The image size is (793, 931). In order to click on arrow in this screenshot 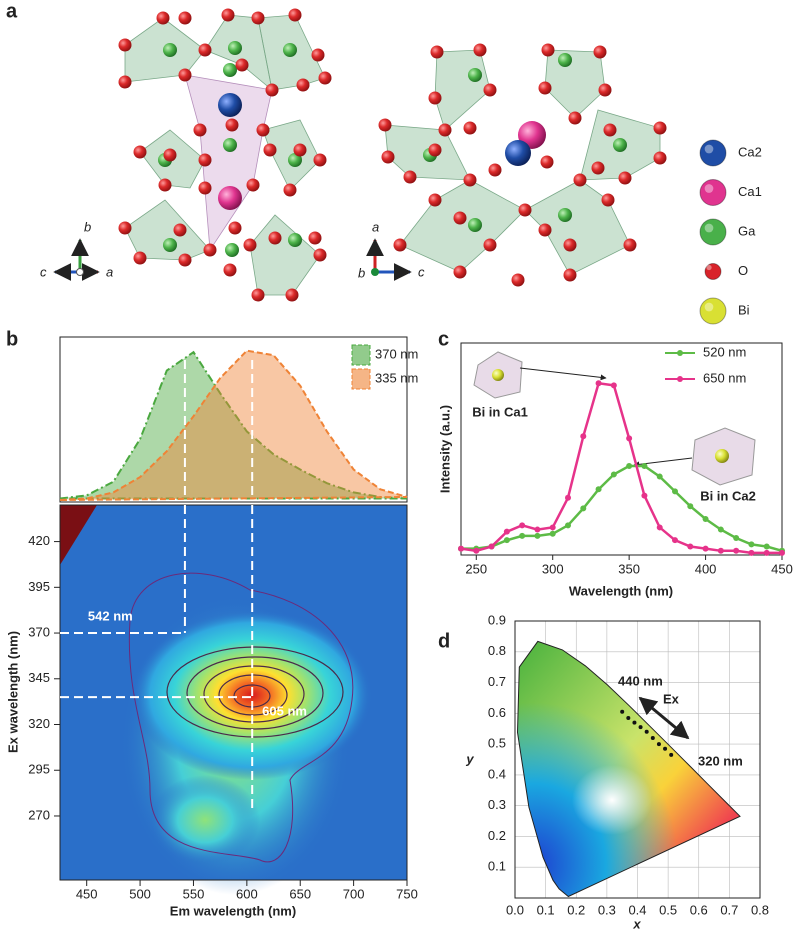, I will do `click(563, 374)`.